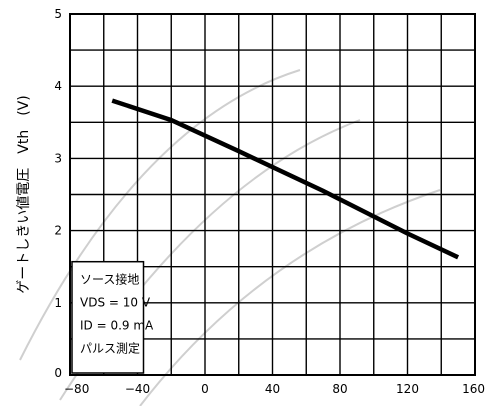 This screenshot has width=491, height=406. Describe the element at coordinates (339, 389) in the screenshot. I see `x-tick-label: 80` at that location.